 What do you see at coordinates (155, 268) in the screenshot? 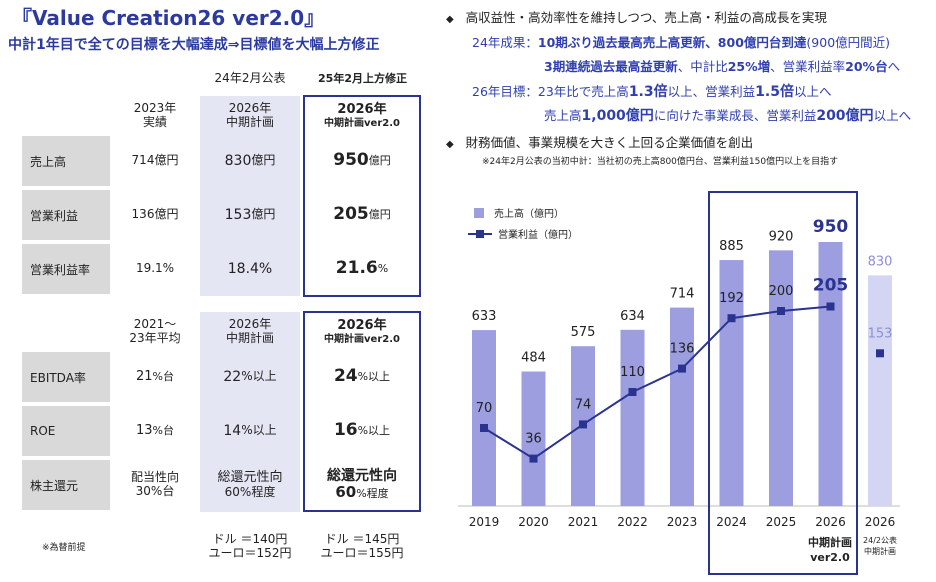
I see `op-margin-2023: 19.1%` at bounding box center [155, 268].